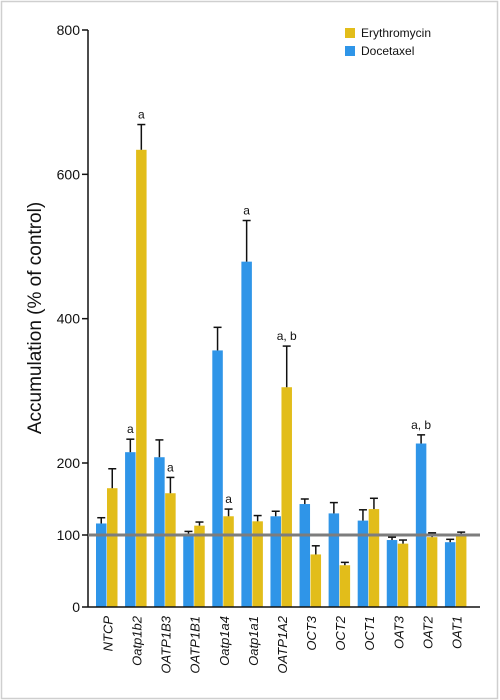 This screenshot has width=500, height=700. What do you see at coordinates (427, 632) in the screenshot?
I see `x-tick-label-oat2: OAT2` at bounding box center [427, 632].